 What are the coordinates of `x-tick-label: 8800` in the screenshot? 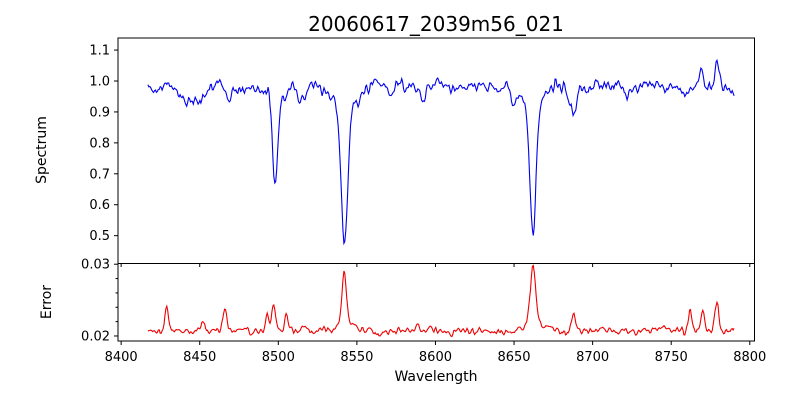 It's located at (749, 357).